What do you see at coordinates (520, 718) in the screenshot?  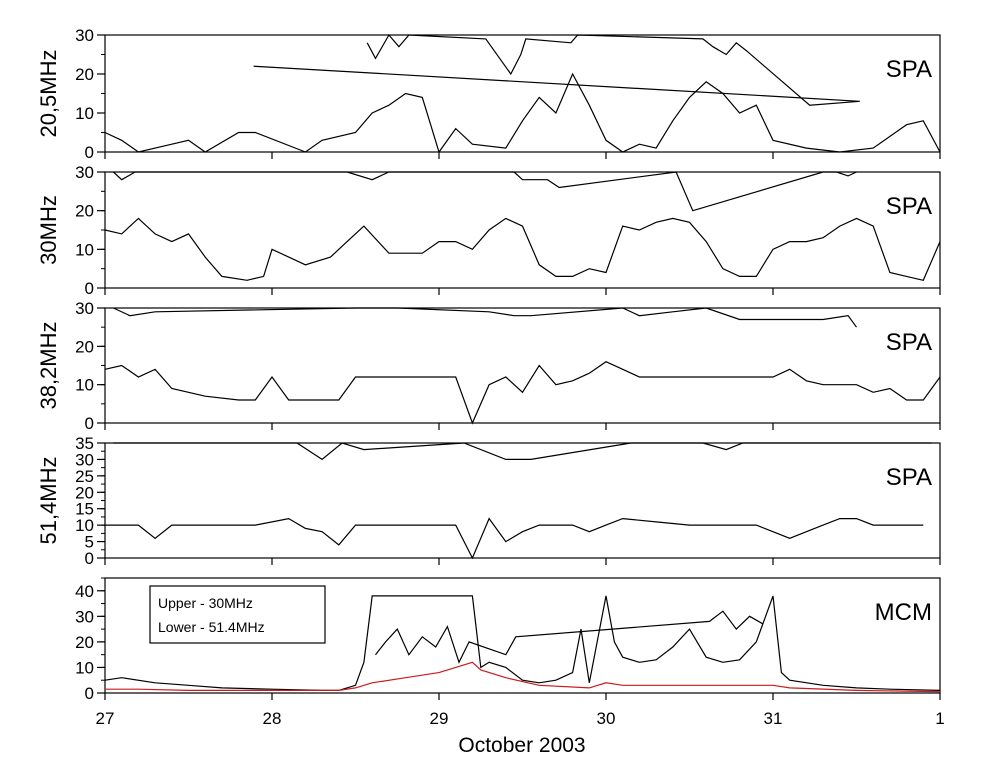 I see `x-axis: 27 28 29 30 31 1` at bounding box center [520, 718].